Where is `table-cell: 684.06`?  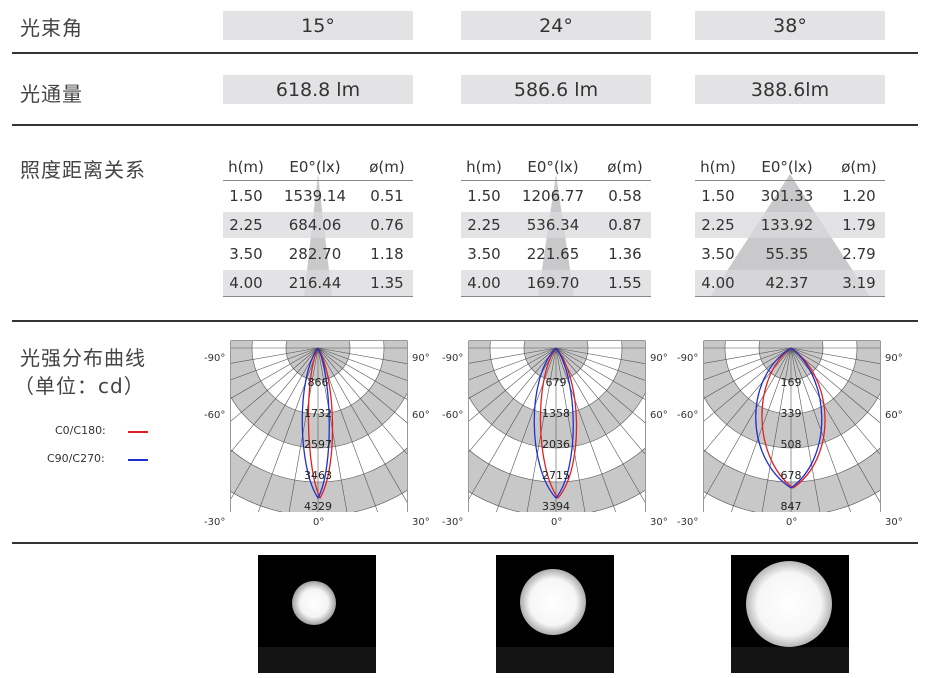 table-cell: 684.06 is located at coordinates (315, 225).